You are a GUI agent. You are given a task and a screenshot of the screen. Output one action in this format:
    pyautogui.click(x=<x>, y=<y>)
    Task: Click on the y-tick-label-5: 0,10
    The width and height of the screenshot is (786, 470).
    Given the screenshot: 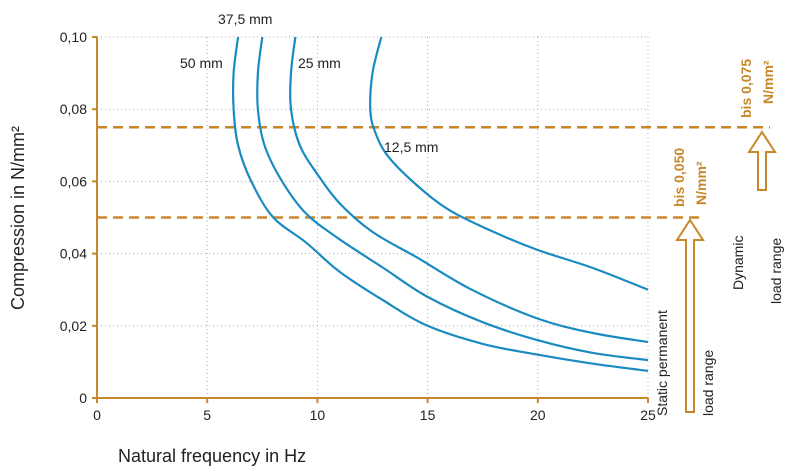 What is the action you would take?
    pyautogui.click(x=73, y=37)
    